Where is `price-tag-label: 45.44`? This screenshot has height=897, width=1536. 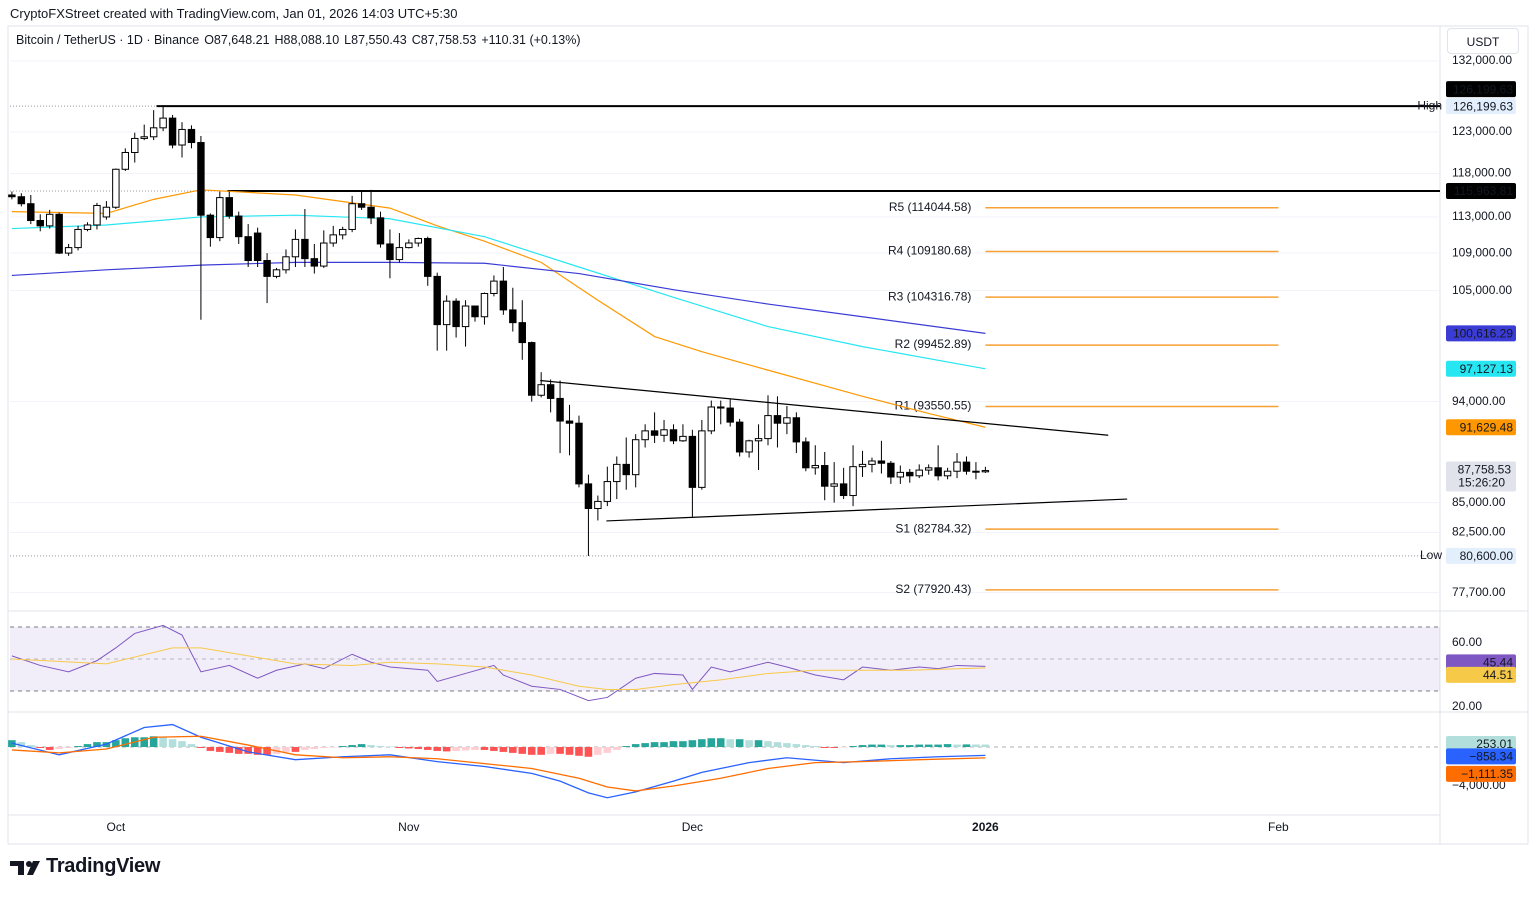
price-tag-label: 45.44 is located at coordinates (1498, 663).